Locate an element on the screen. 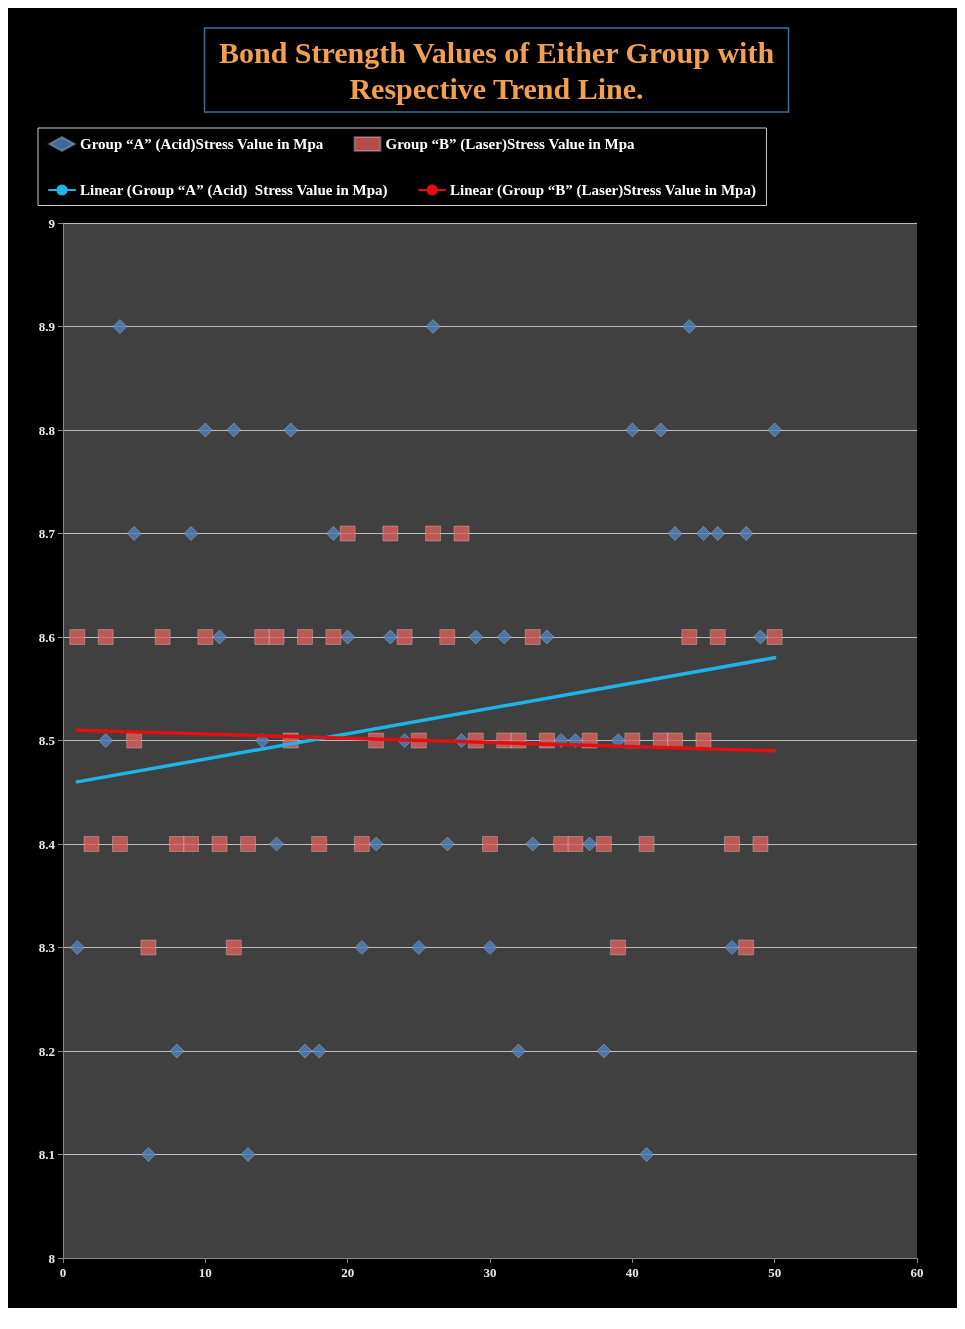  y-tick-label: 8.2 is located at coordinates (46, 1051).